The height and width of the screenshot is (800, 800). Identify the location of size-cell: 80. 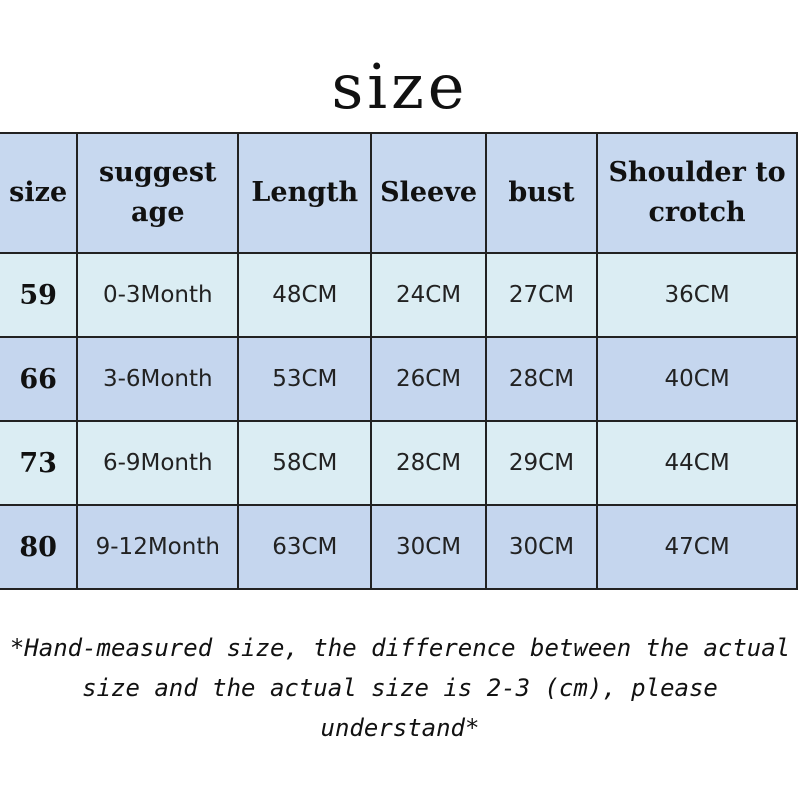
(39, 547).